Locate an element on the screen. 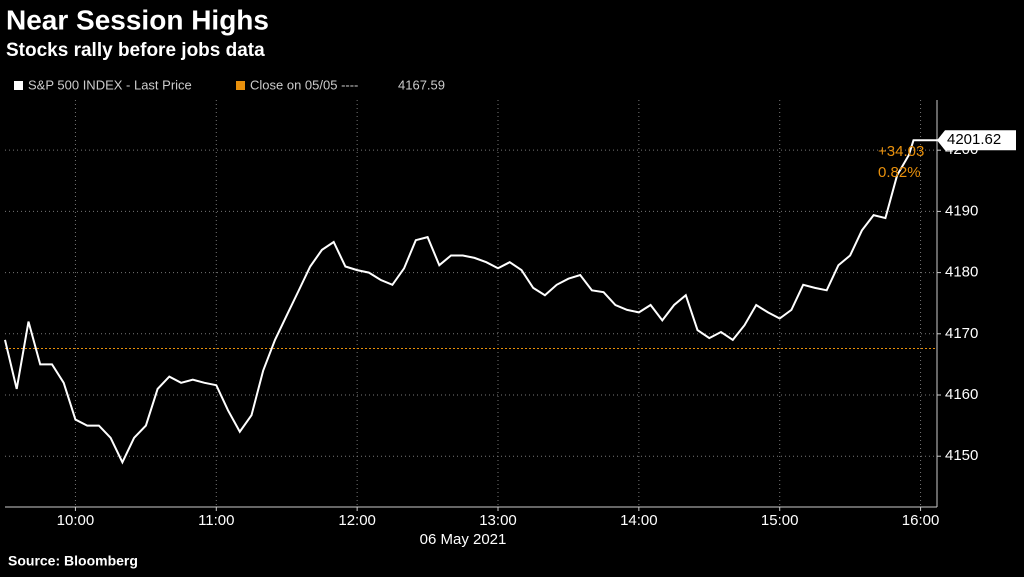 This screenshot has height=577, width=1024. y-tick-label: 4170 is located at coordinates (961, 333).